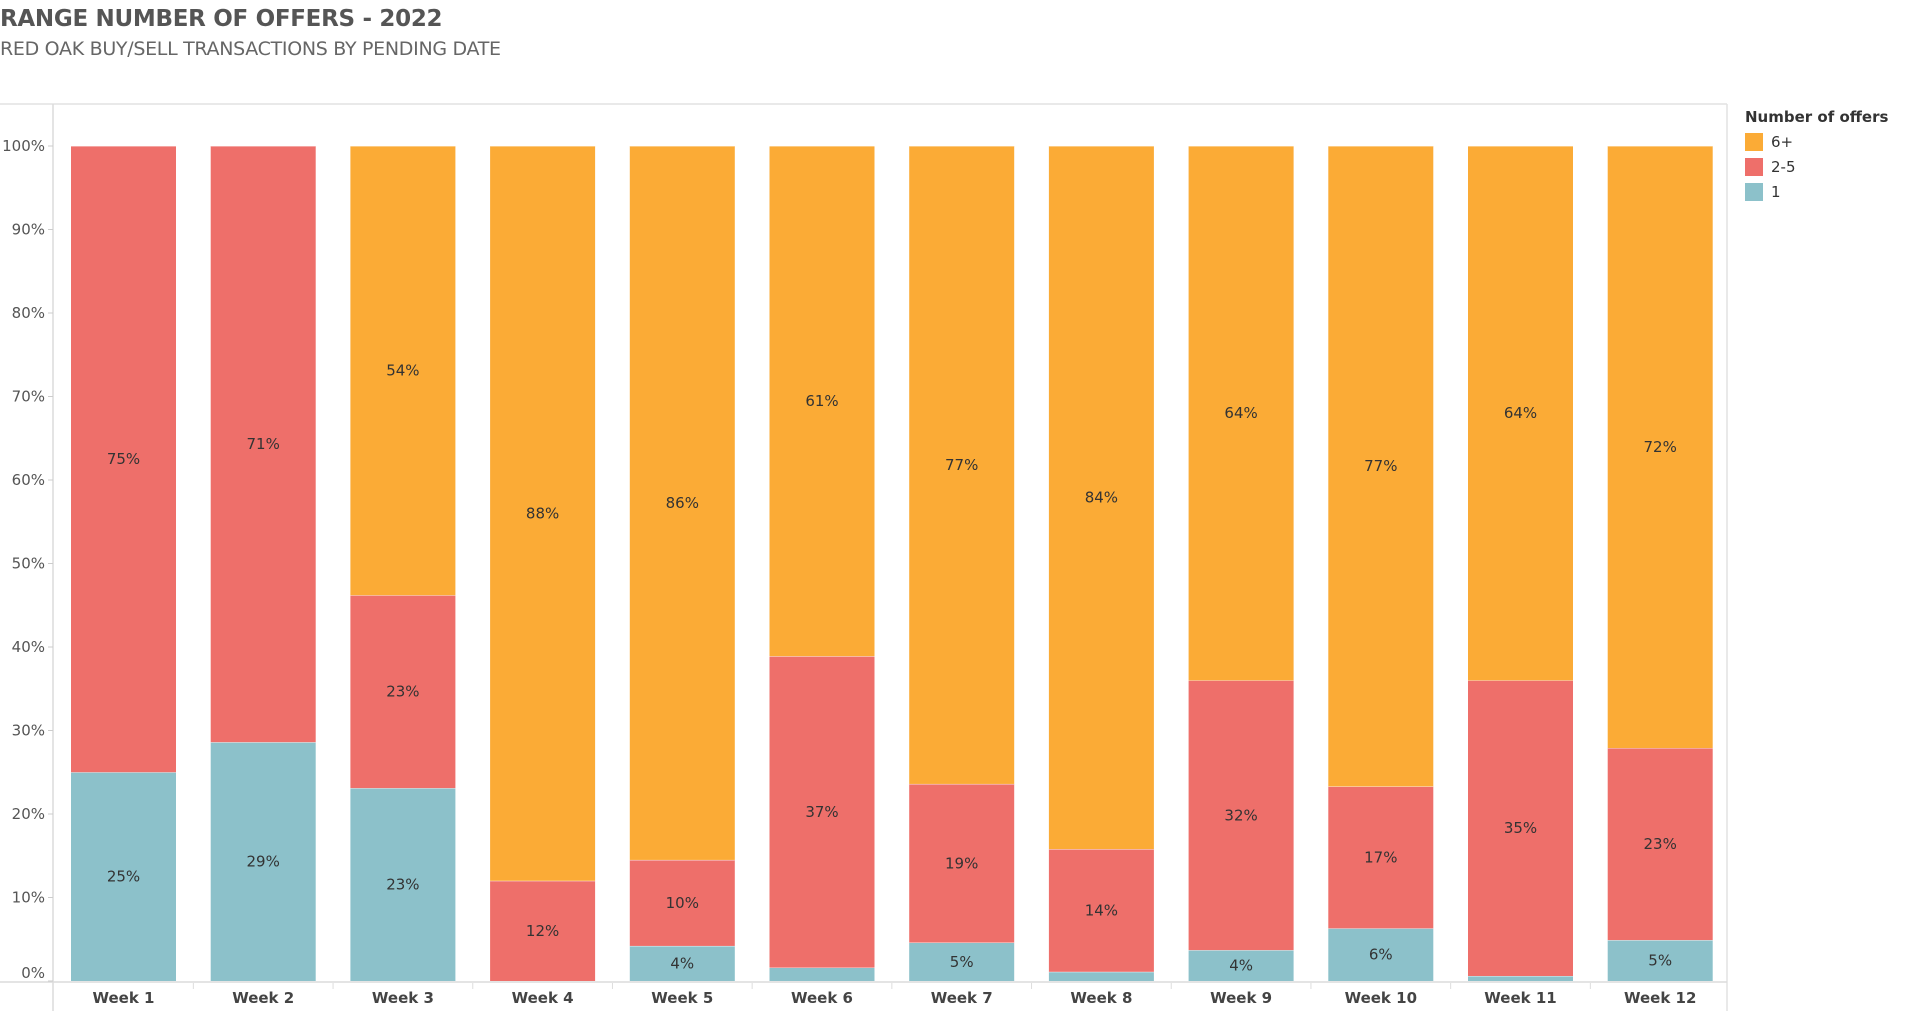 The image size is (1920, 1011). Describe the element at coordinates (1817, 117) in the screenshot. I see `legend-title: Number of offers` at that location.